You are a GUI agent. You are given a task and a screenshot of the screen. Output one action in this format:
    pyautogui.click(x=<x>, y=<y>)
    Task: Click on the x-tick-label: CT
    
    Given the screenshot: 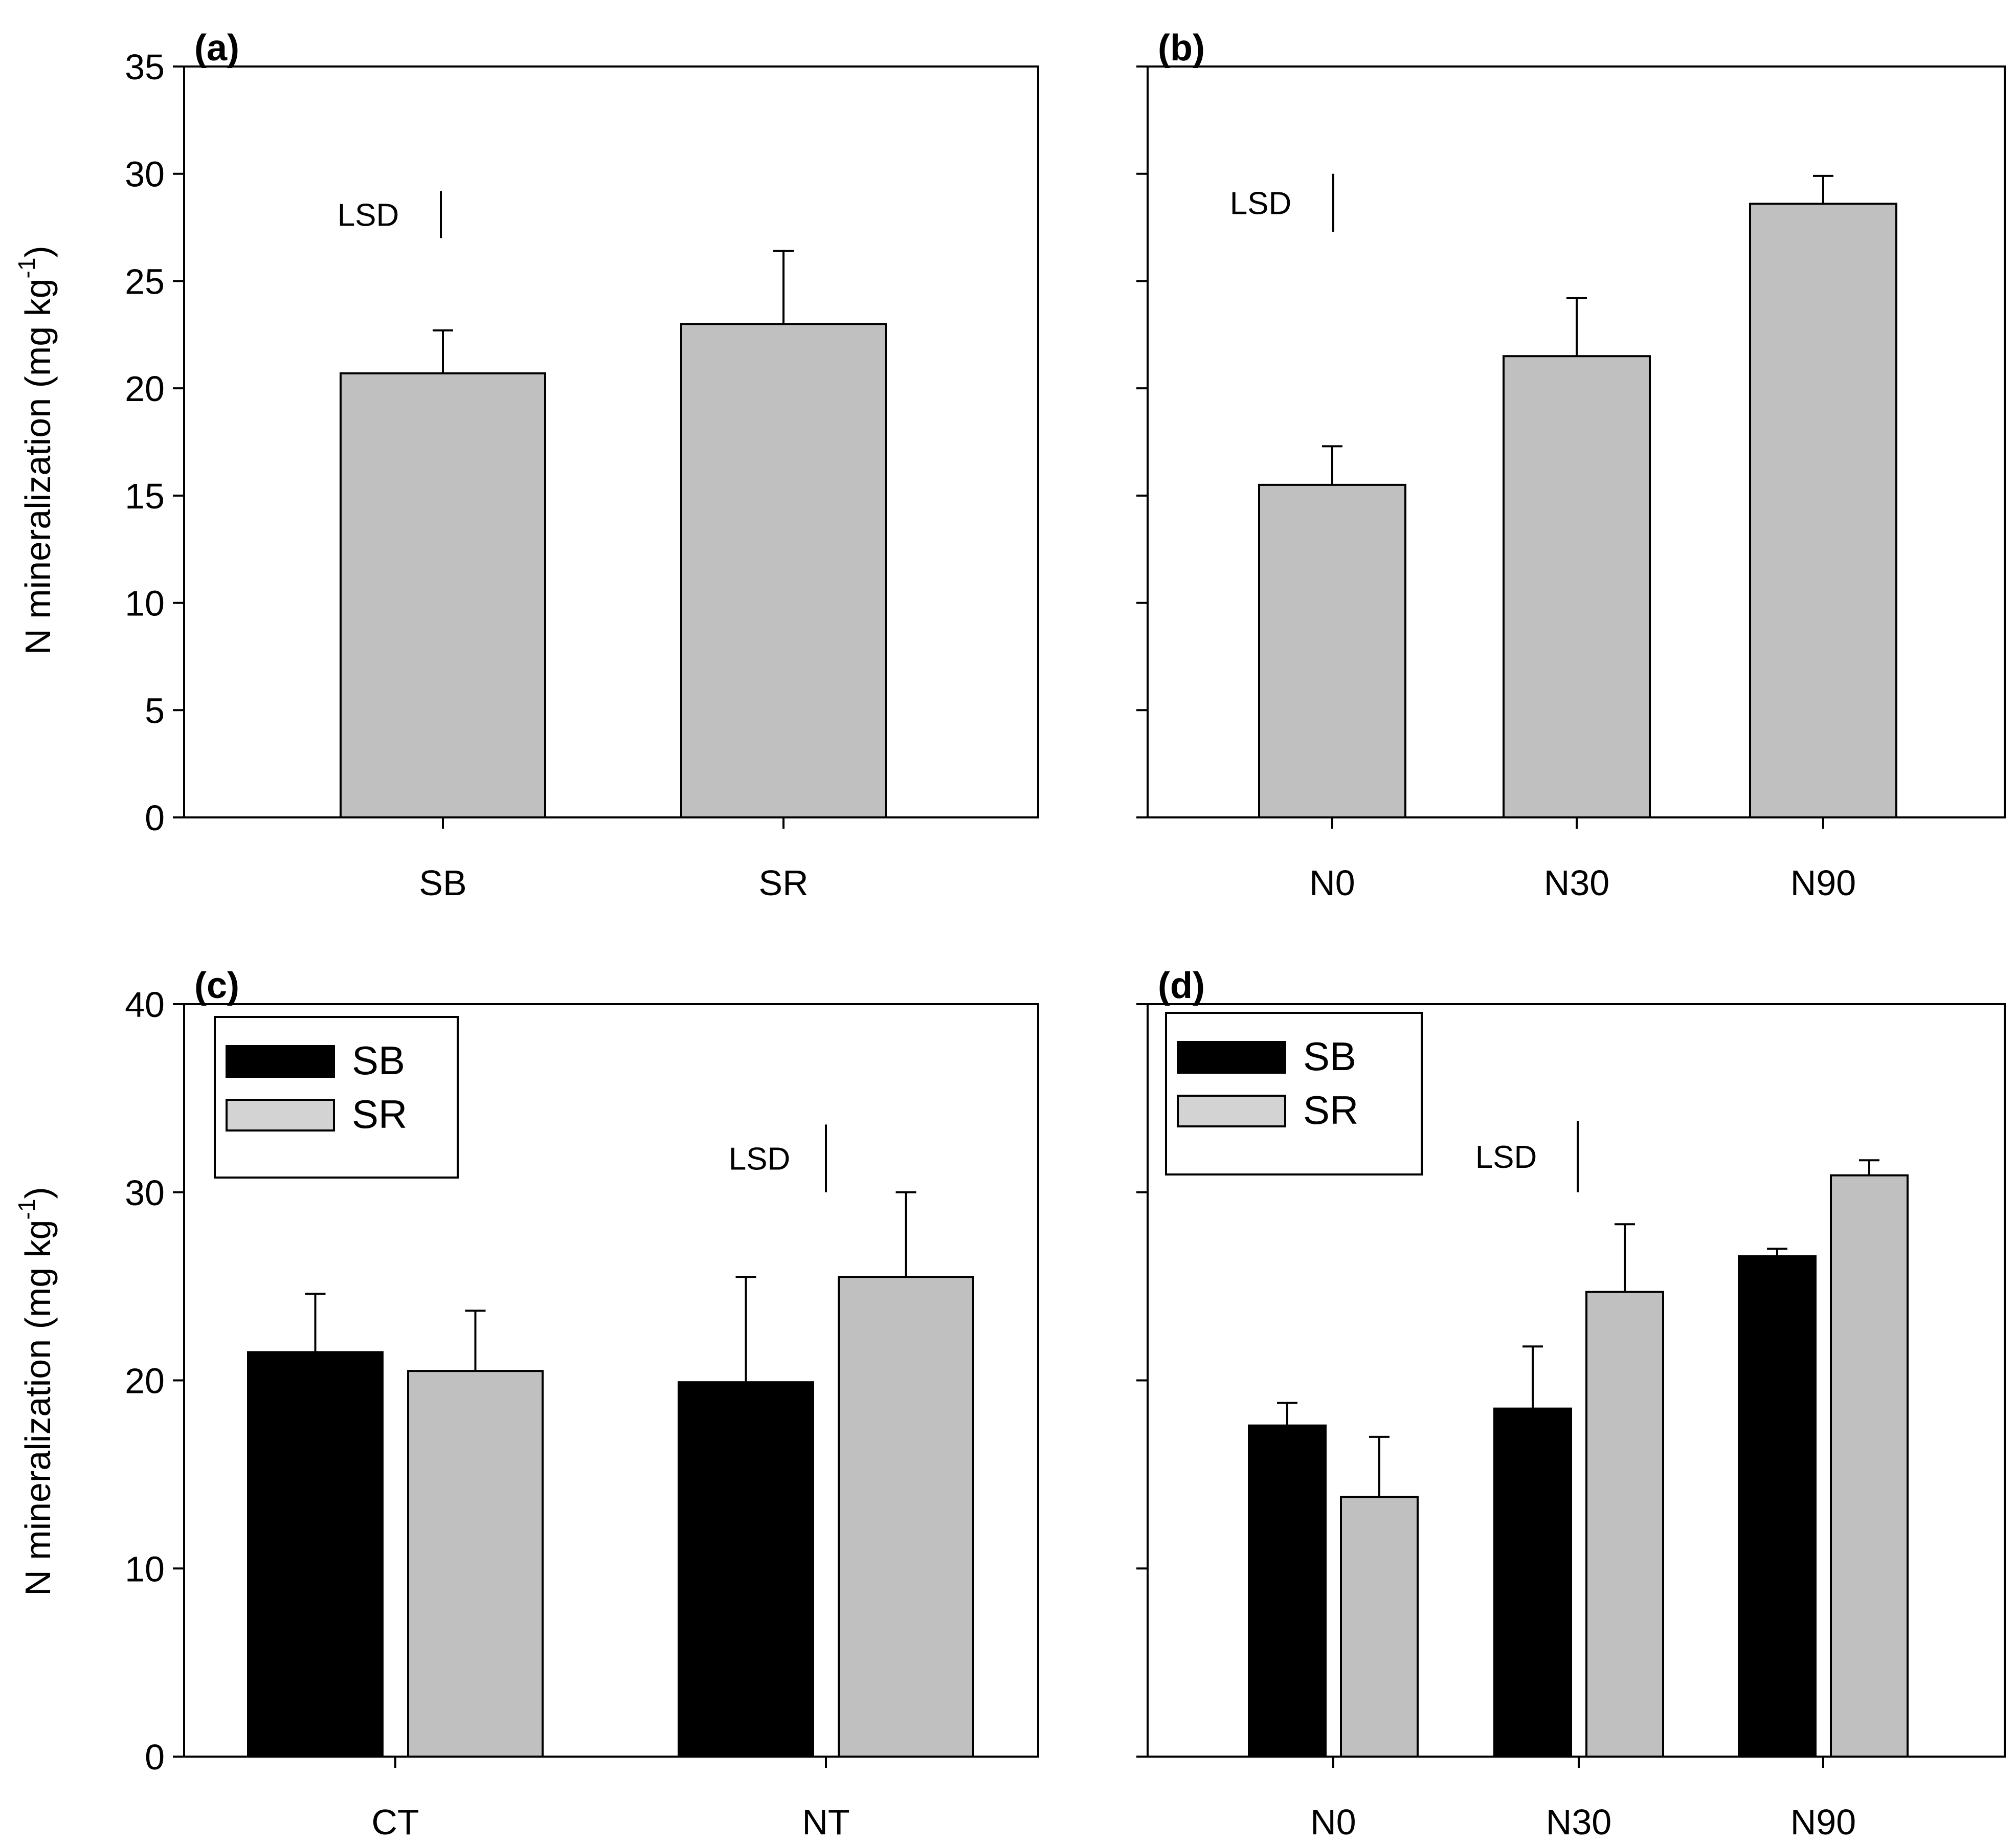 What is the action you would take?
    pyautogui.click(x=395, y=1821)
    